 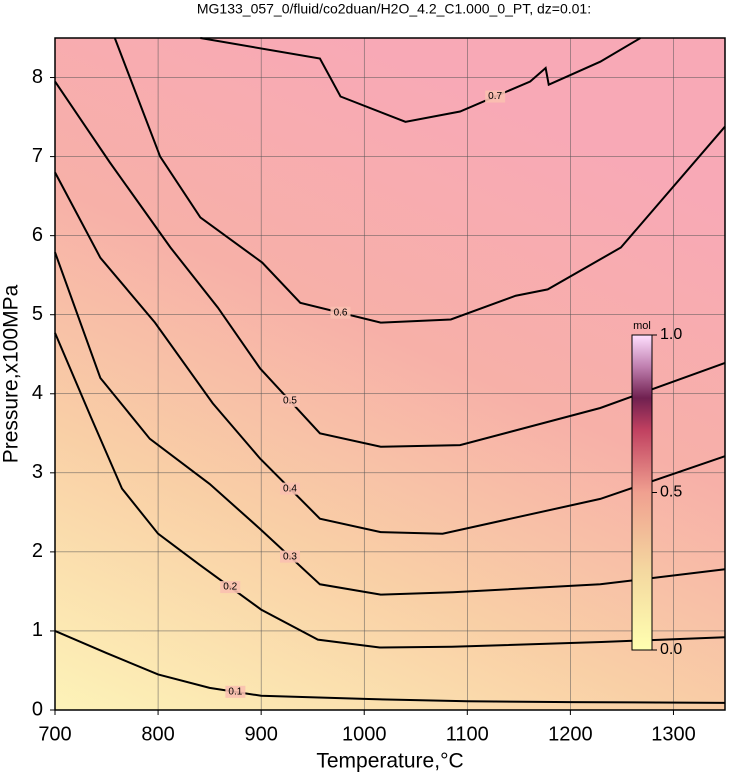 I want to click on y-tick-label: 0, so click(x=37, y=709).